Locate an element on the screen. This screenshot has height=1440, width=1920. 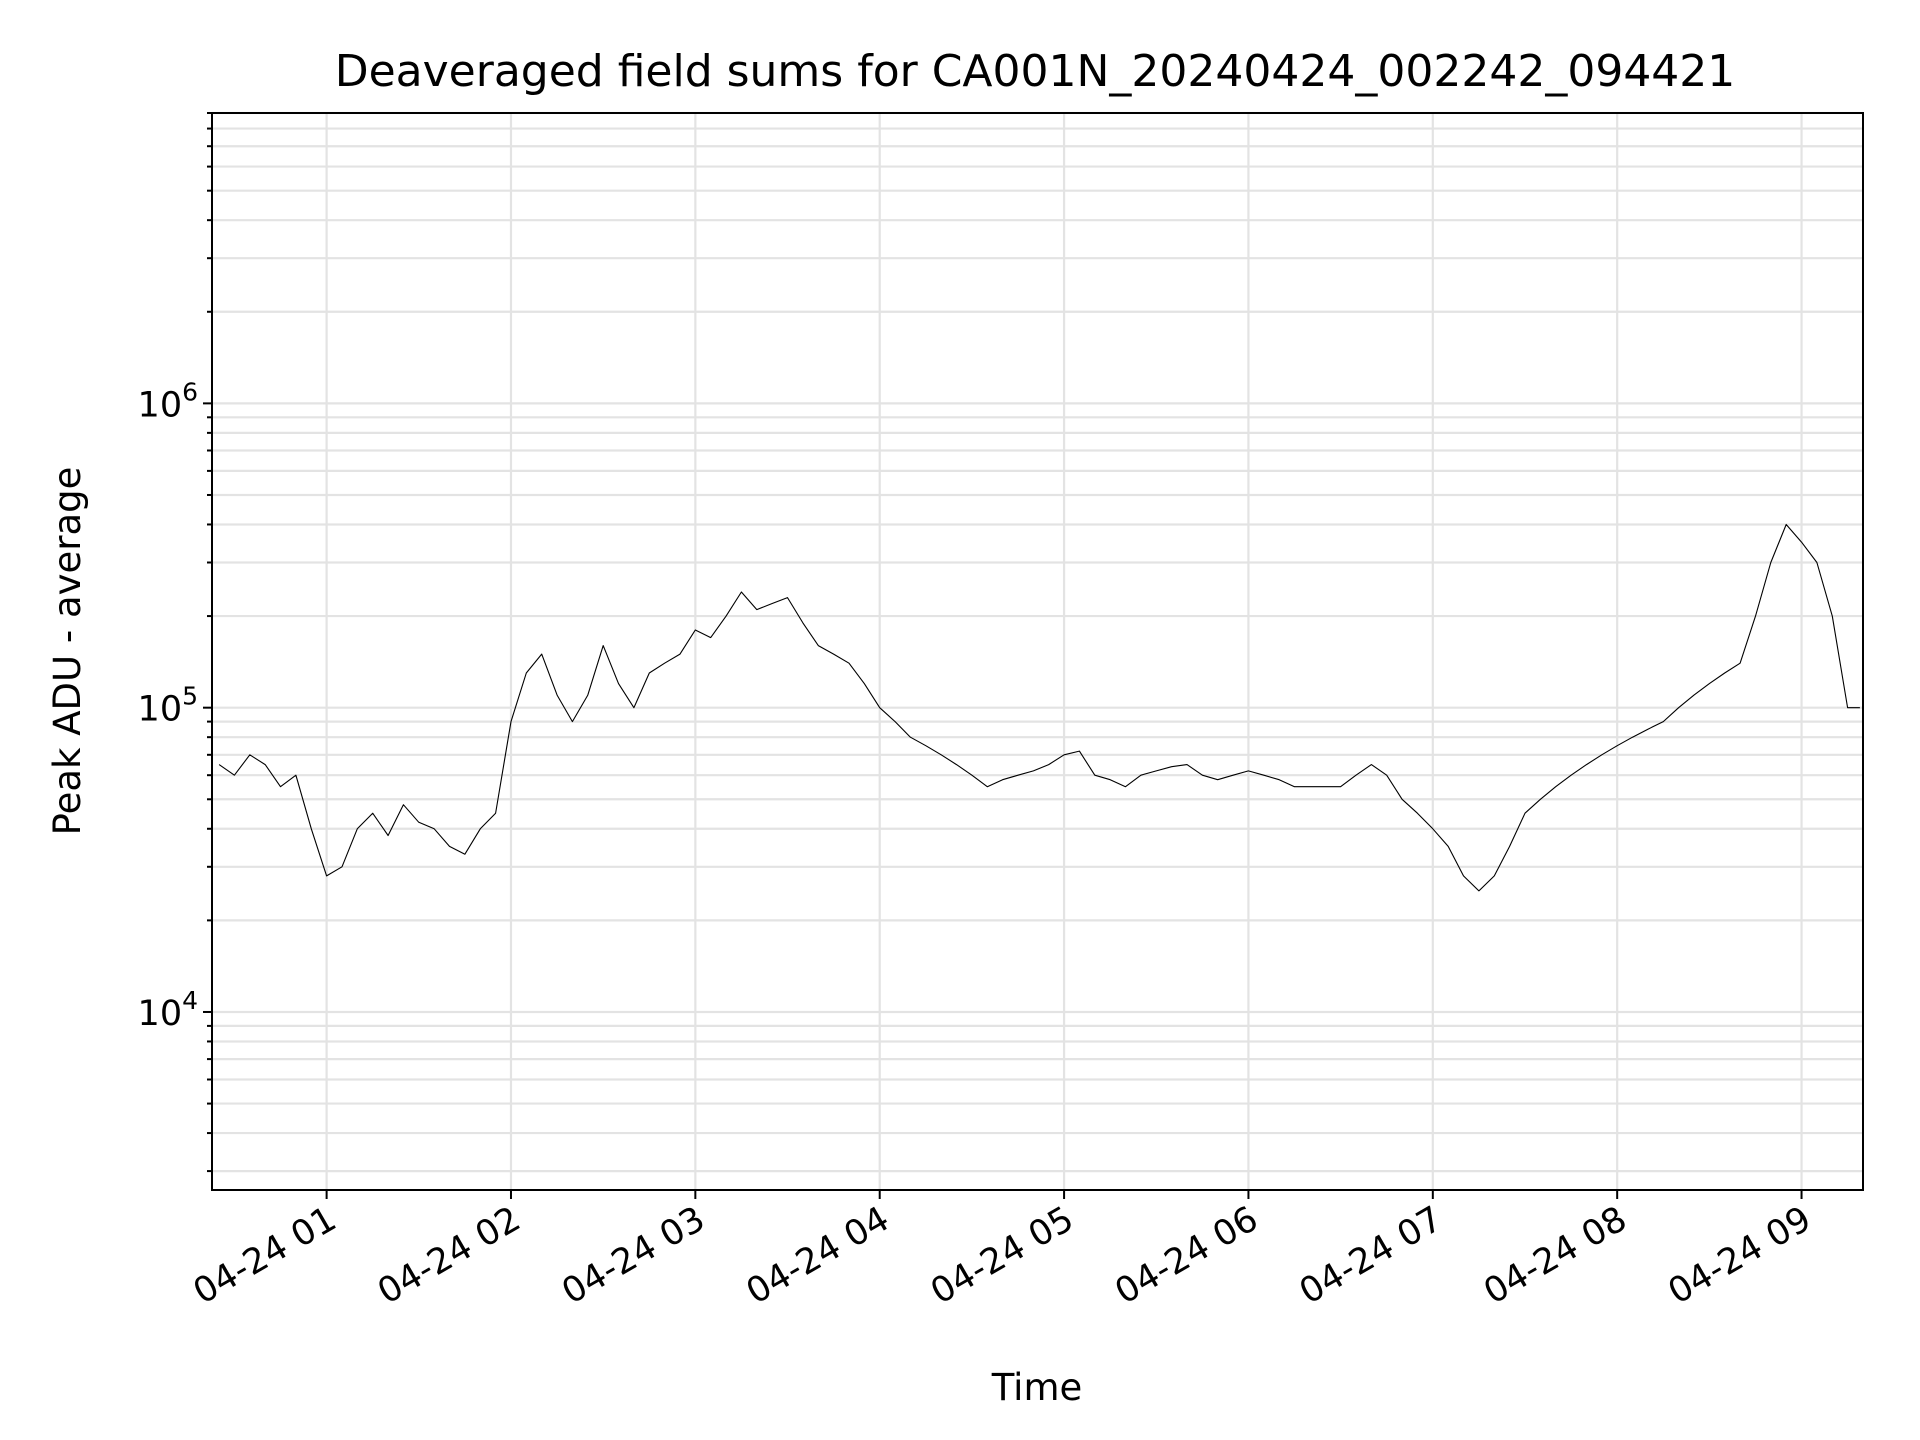
x-tick-label: 04-24 02 is located at coordinates (449, 1255).